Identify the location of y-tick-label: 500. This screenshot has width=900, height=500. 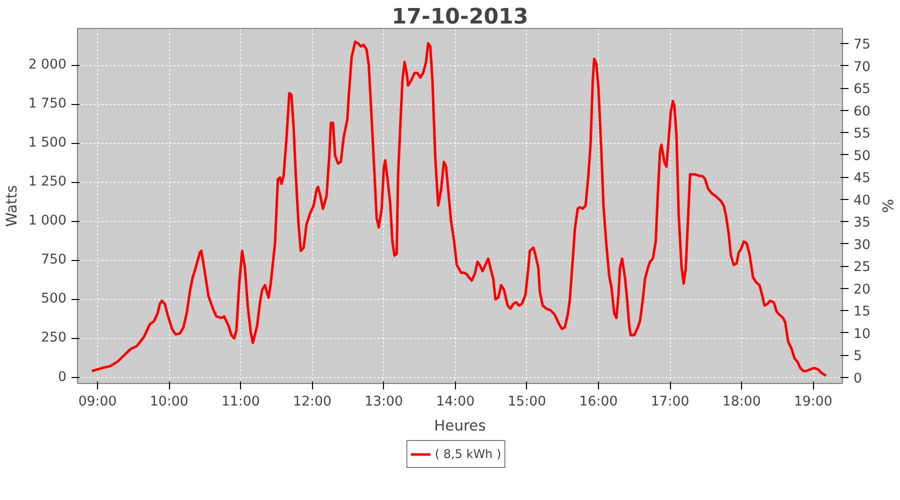
(54, 299).